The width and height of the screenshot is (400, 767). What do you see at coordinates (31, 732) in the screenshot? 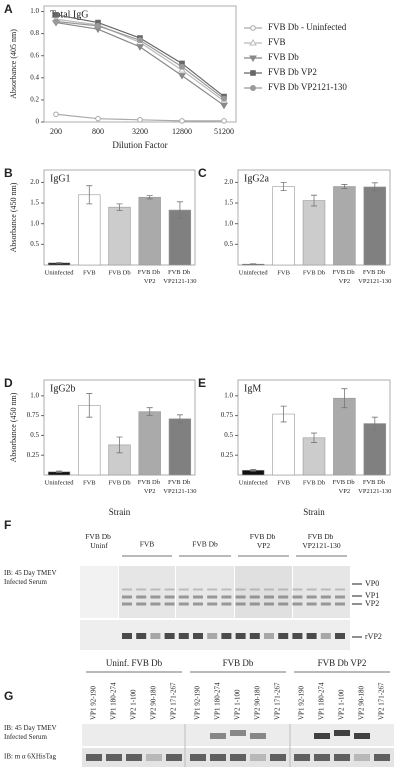
I see `probe-label: IB: 45 Day TMEV Infected Serum` at bounding box center [31, 732].